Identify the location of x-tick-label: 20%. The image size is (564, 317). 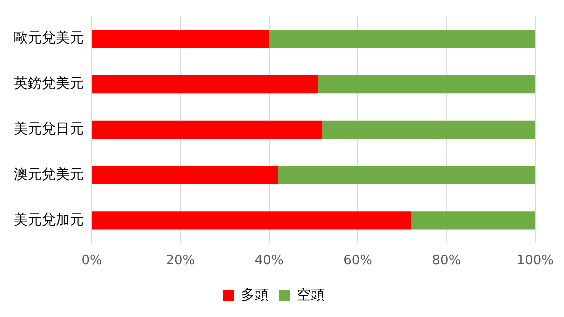
(181, 261).